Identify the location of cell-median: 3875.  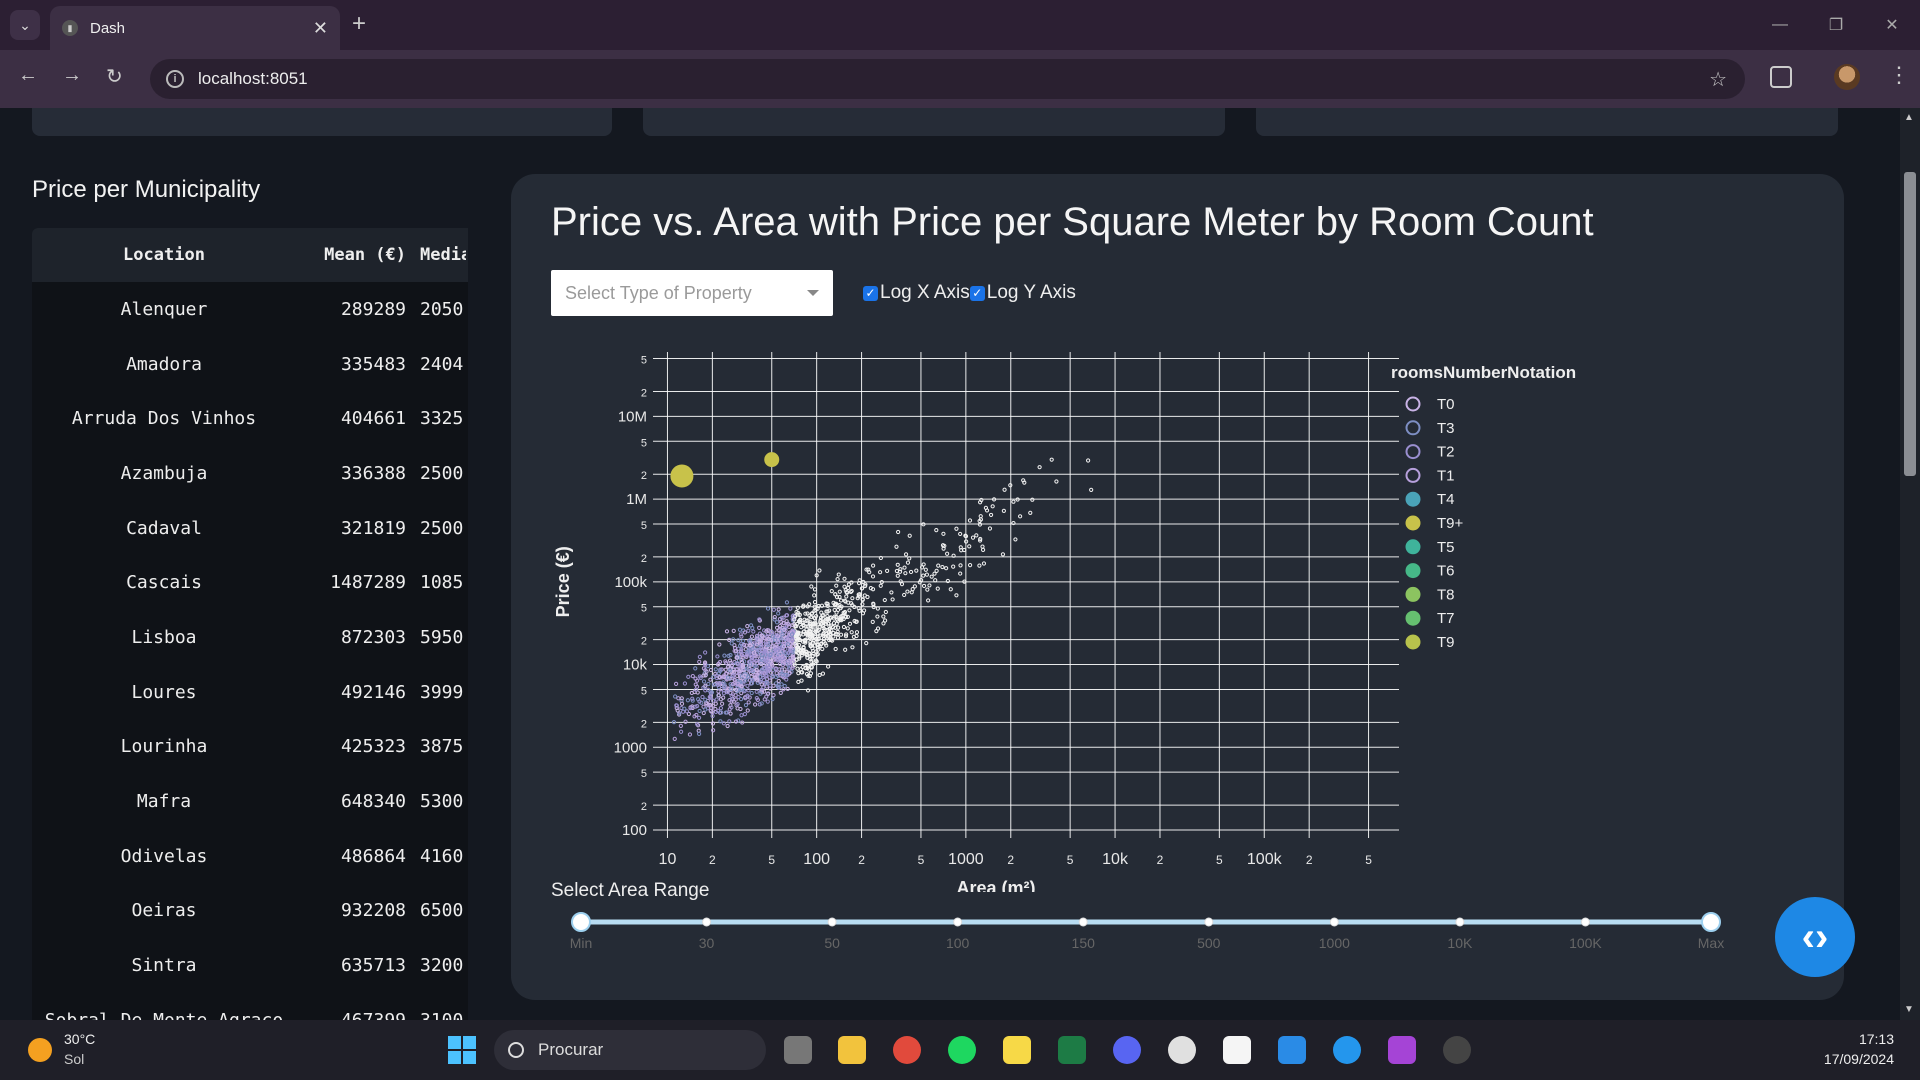
(442, 747).